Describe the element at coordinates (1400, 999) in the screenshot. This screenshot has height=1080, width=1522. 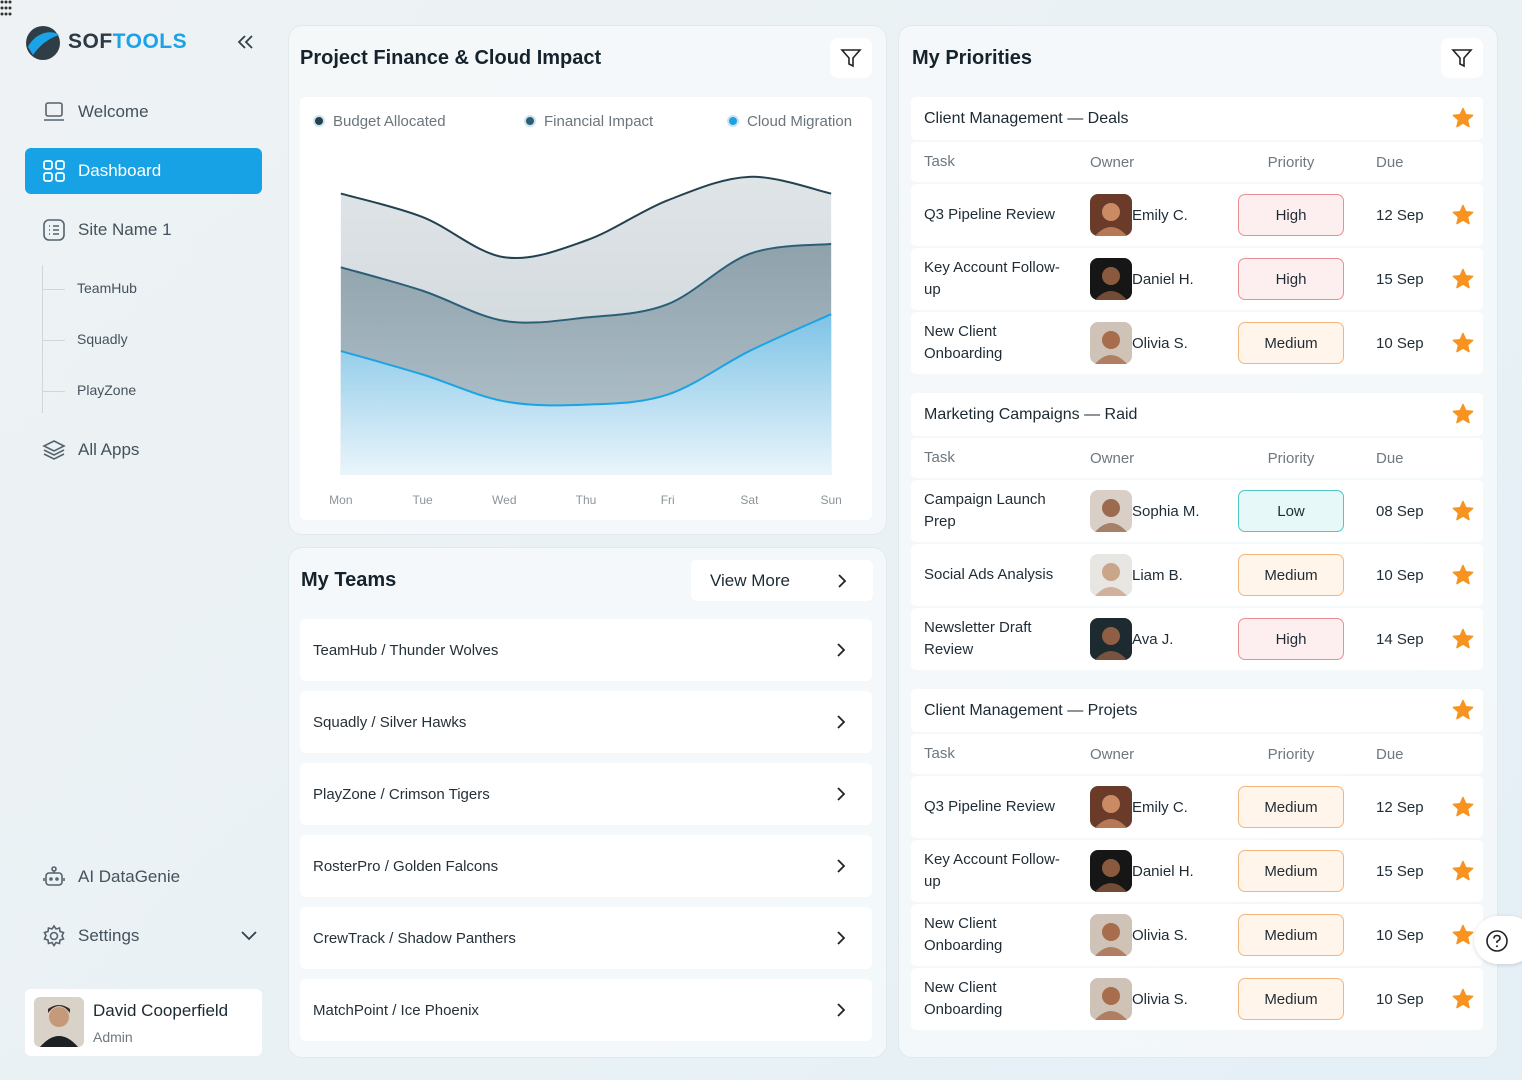
I see `due-date: 10 Sep` at that location.